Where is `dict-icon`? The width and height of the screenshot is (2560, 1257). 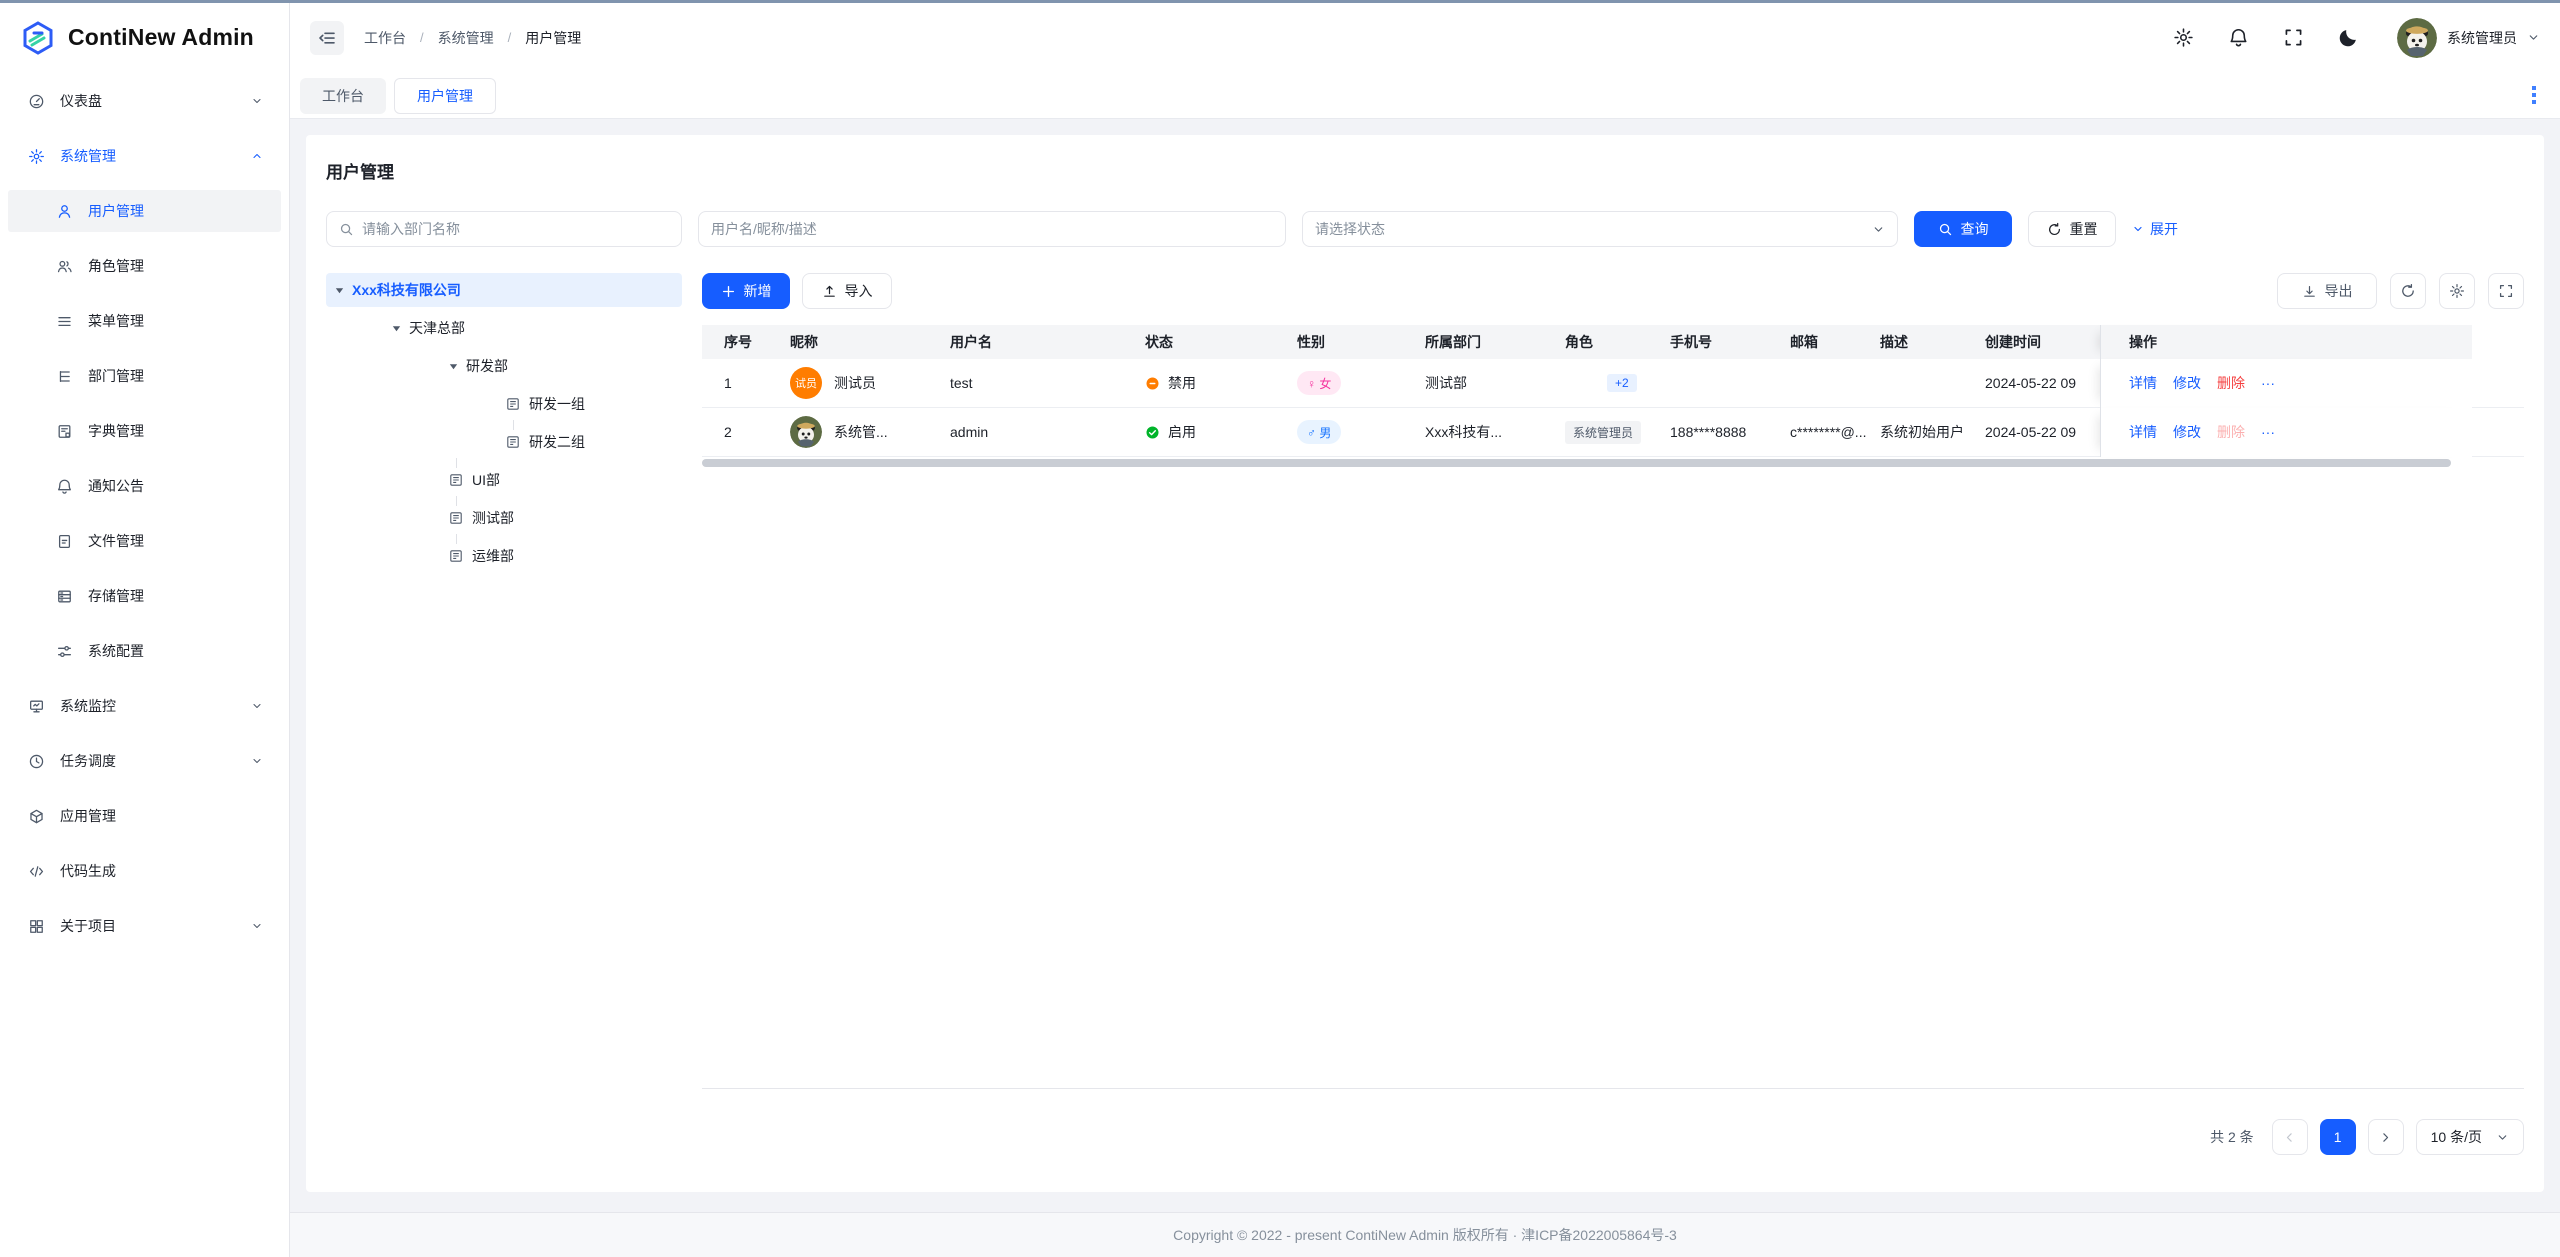 dict-icon is located at coordinates (64, 431).